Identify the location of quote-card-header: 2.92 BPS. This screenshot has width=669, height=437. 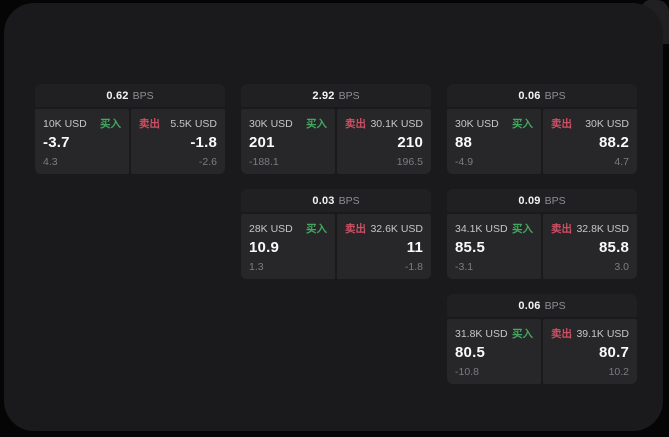
(336, 95).